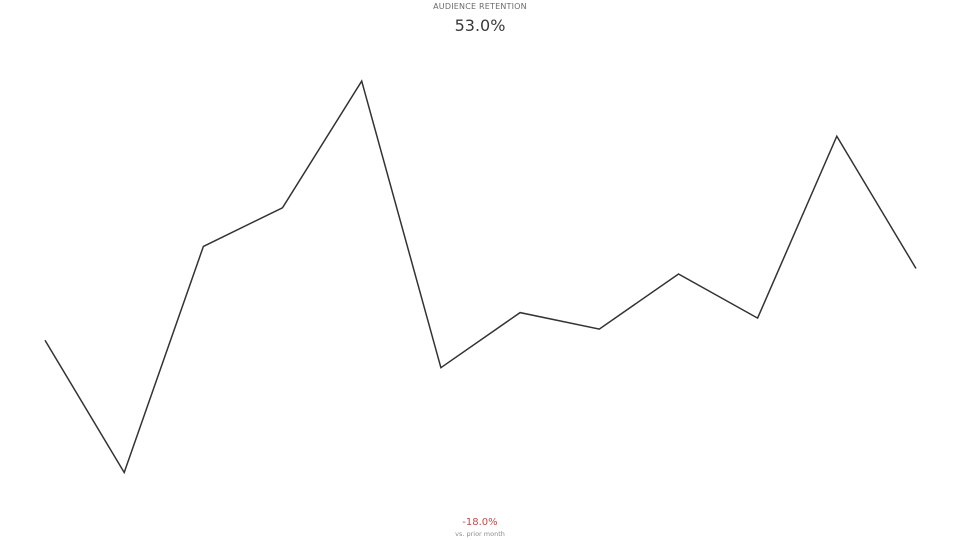  I want to click on kpi-header: AUDIENCE RETENTION 53.0%, so click(480, 18).